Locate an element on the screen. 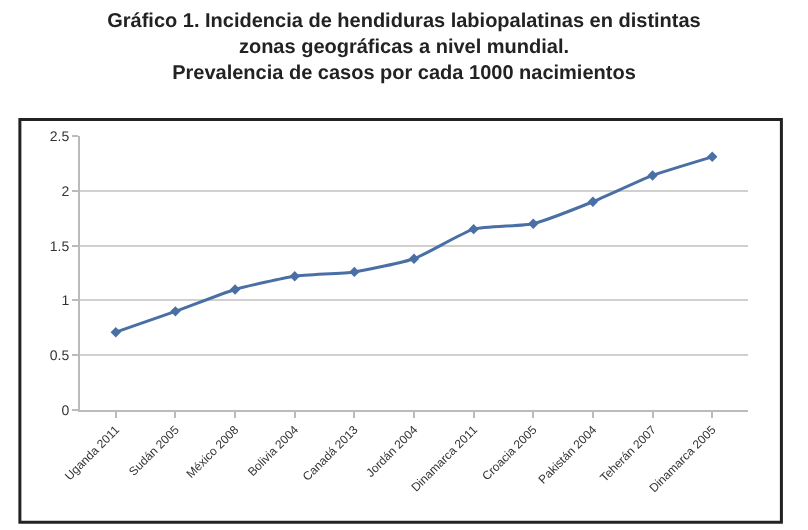 The image size is (808, 530). chart-title: Gráfico 1. Incidencia de hendiduras labiopalatinas en distintas zonas geográficas a nivel mundial. Prevalencia de casos por cada 1000 nacimientos is located at coordinates (404, 47).